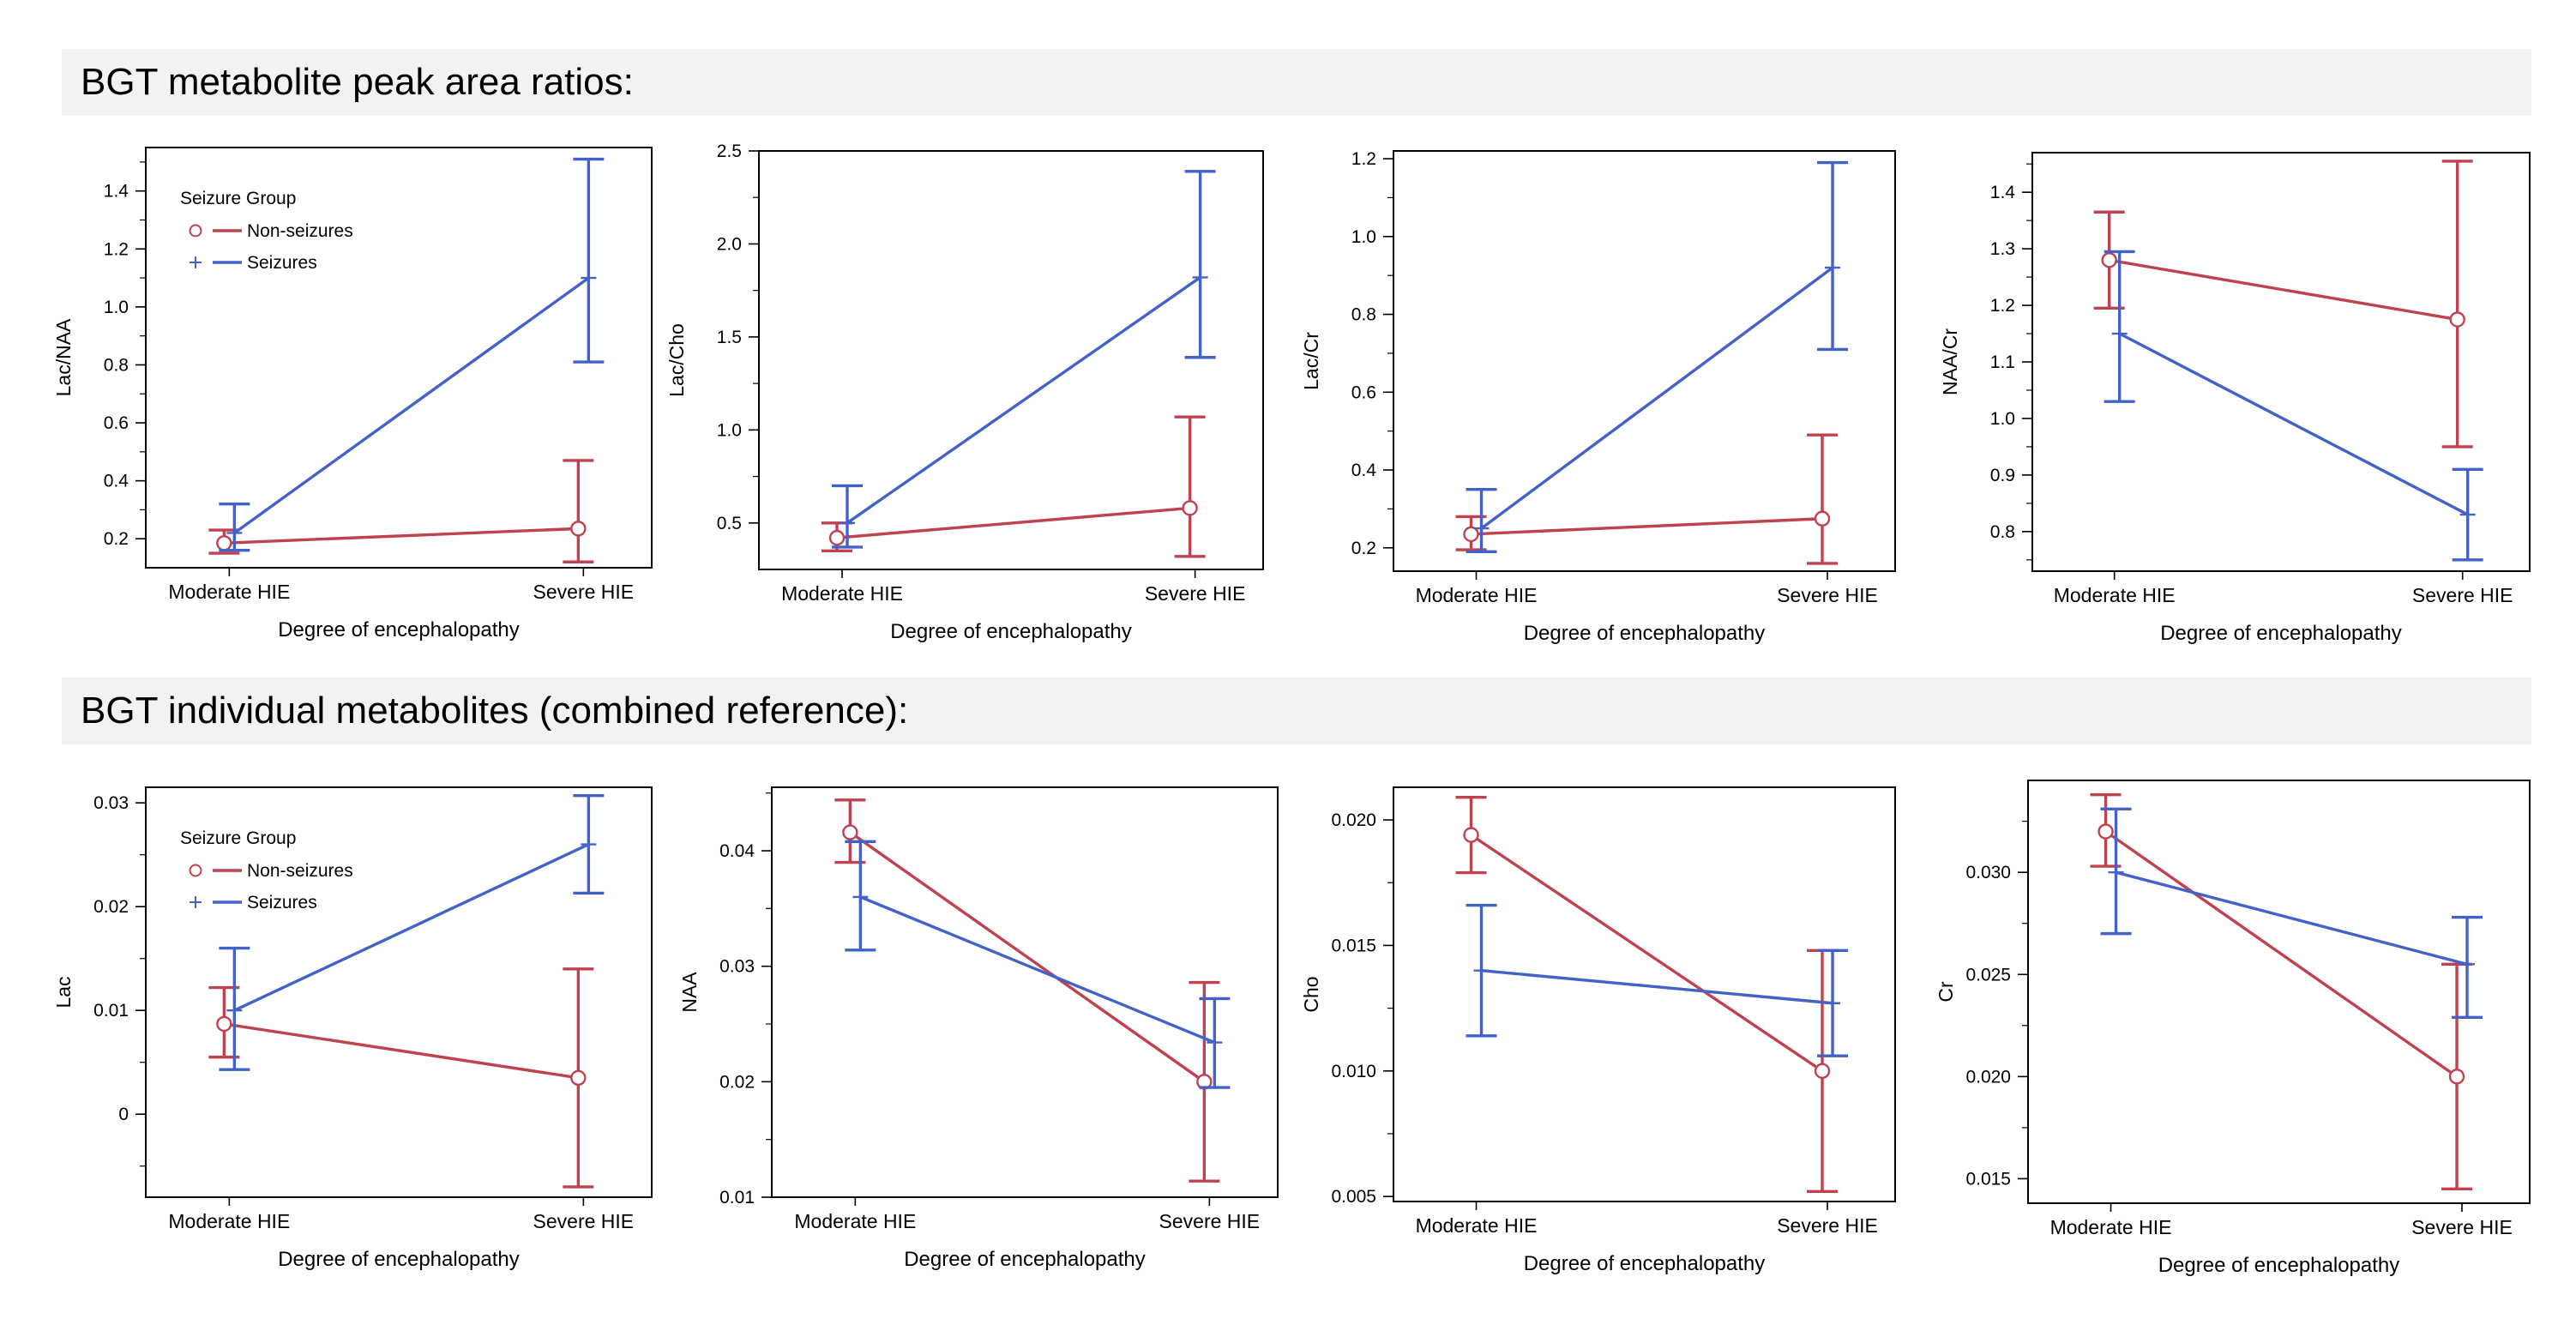 This screenshot has height=1337, width=2576. I want to click on y-tick-label: 0.005, so click(1353, 1197).